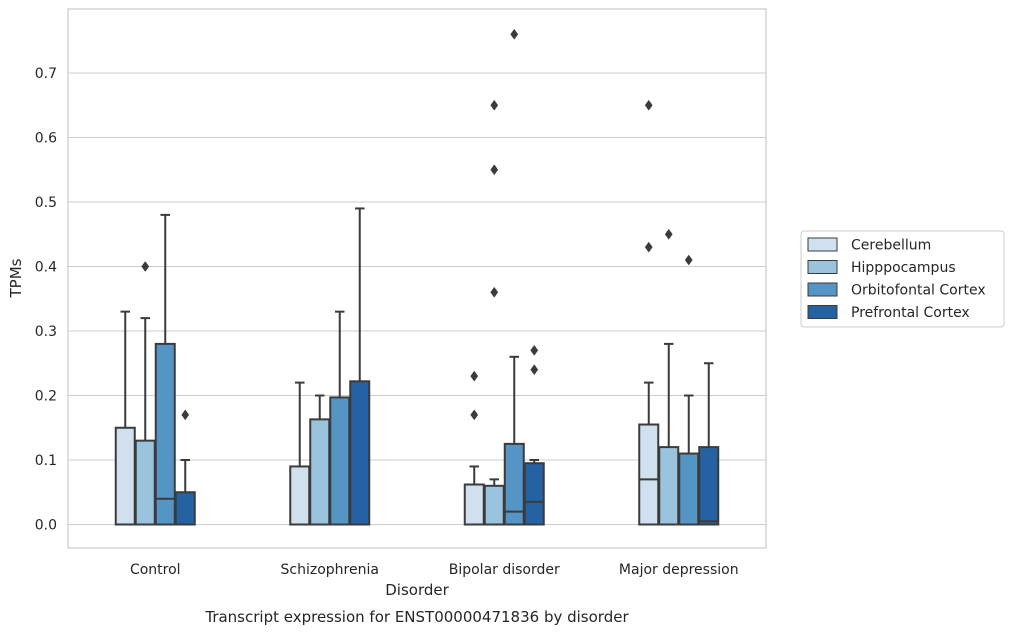  Describe the element at coordinates (330, 570) in the screenshot. I see `x-tick-label: Schizophrenia` at that location.